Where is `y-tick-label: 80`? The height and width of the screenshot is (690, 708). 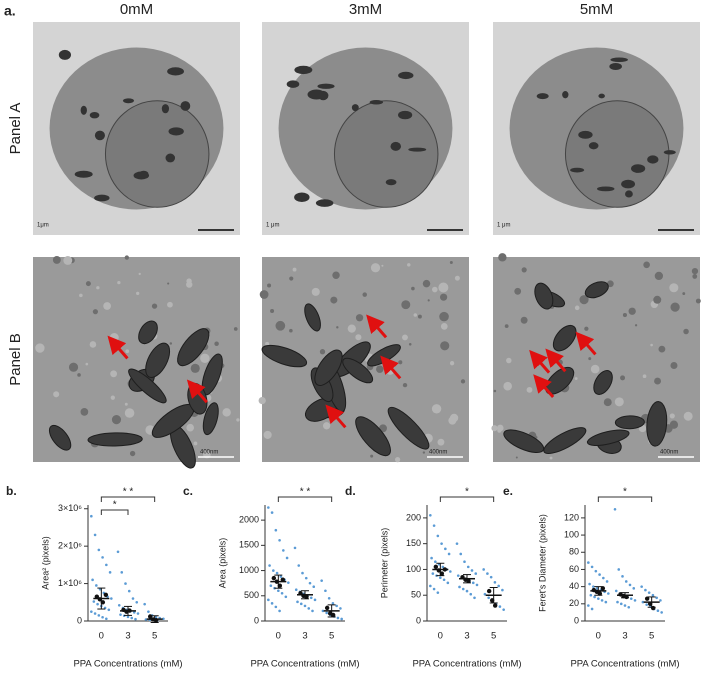
y-tick-label: 80 is located at coordinates (574, 552).